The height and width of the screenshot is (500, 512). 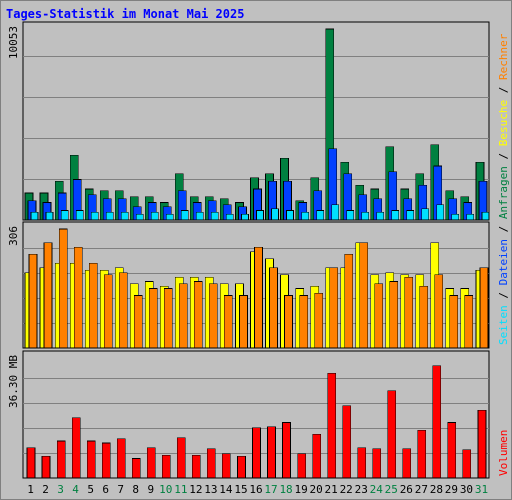 What do you see at coordinates (135, 489) in the screenshot?
I see `day-label: 8` at bounding box center [135, 489].